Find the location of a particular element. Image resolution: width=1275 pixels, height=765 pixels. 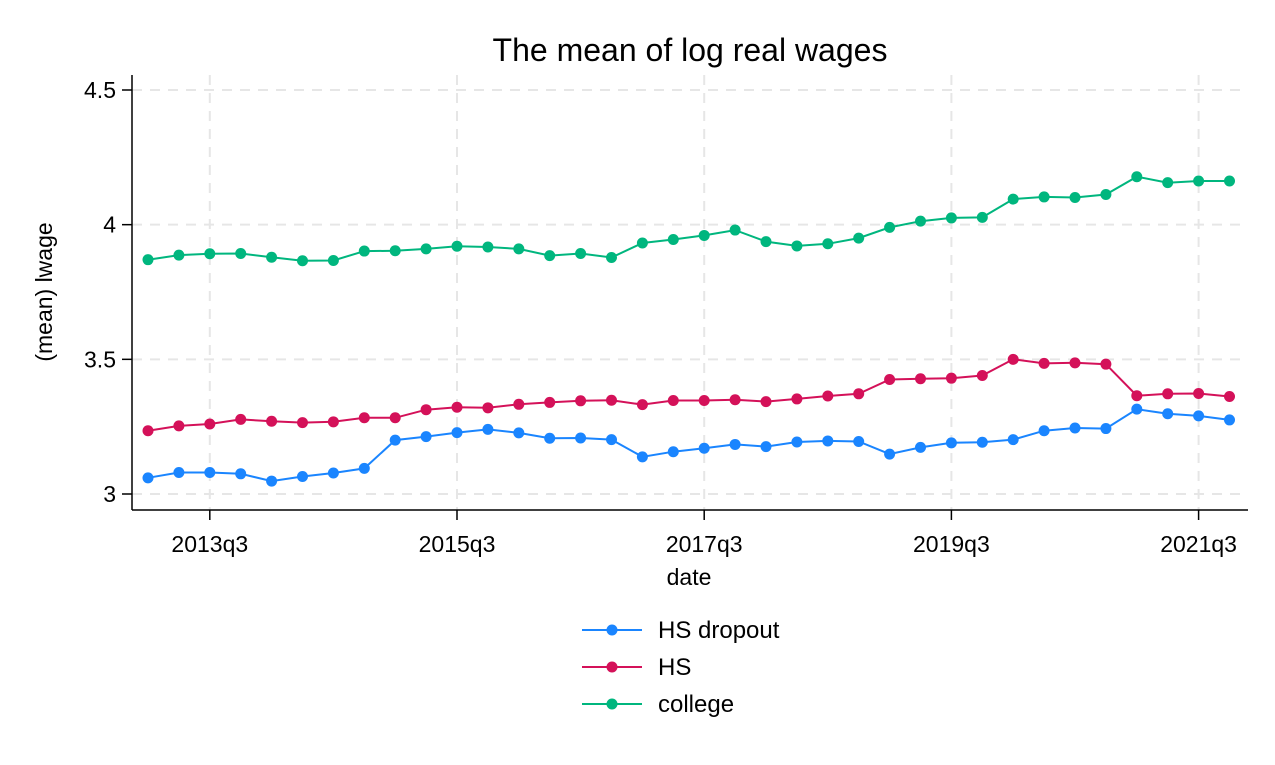

chart-title: The mean of log real wages is located at coordinates (690, 50).